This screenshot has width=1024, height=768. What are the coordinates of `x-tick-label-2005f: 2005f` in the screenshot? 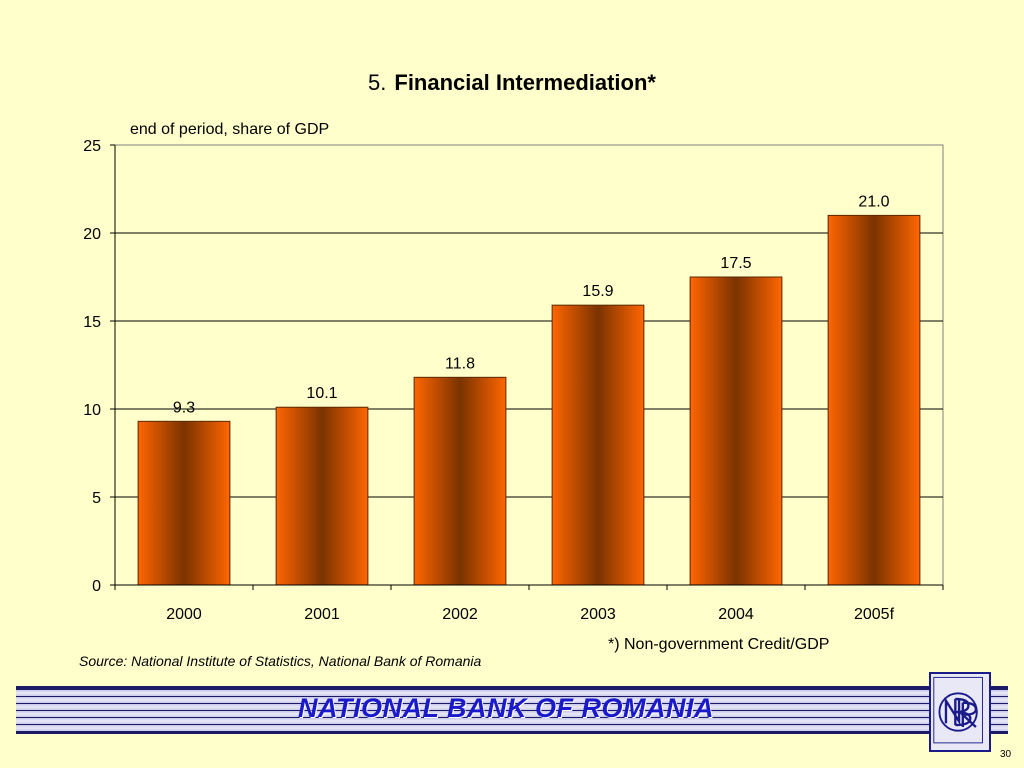 It's located at (874, 614).